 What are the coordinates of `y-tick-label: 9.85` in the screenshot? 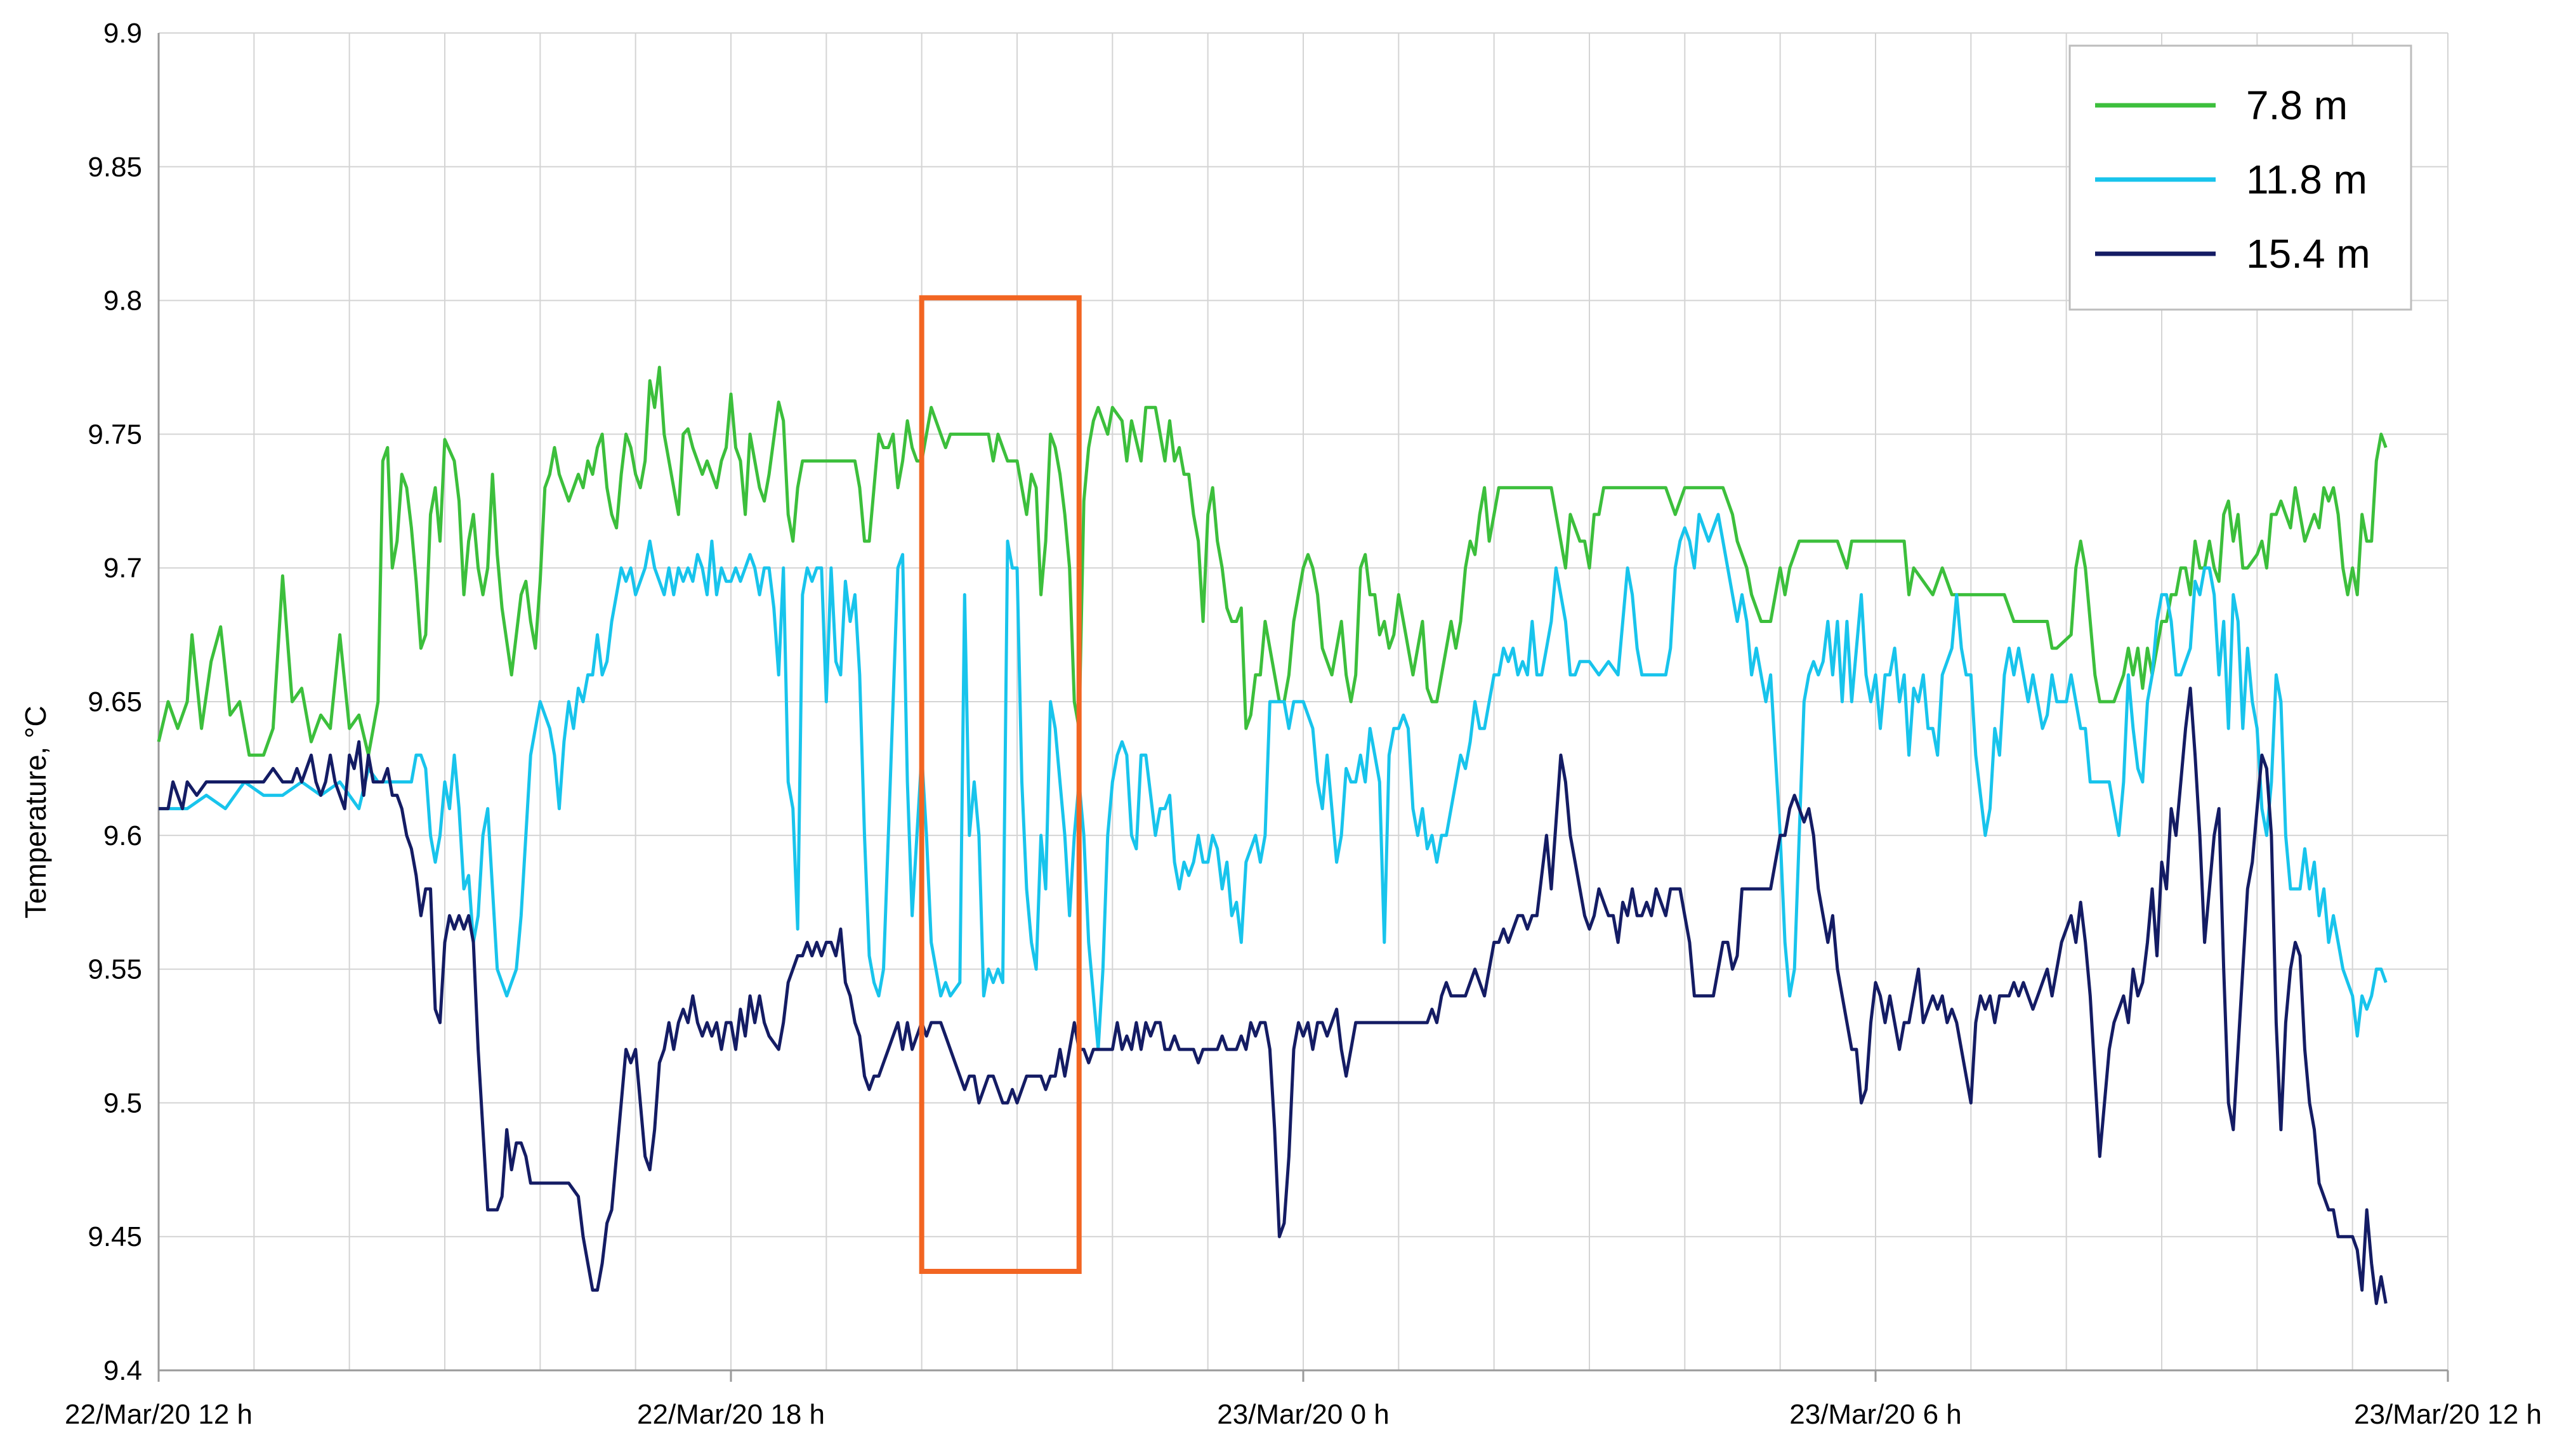 It's located at (115, 167).